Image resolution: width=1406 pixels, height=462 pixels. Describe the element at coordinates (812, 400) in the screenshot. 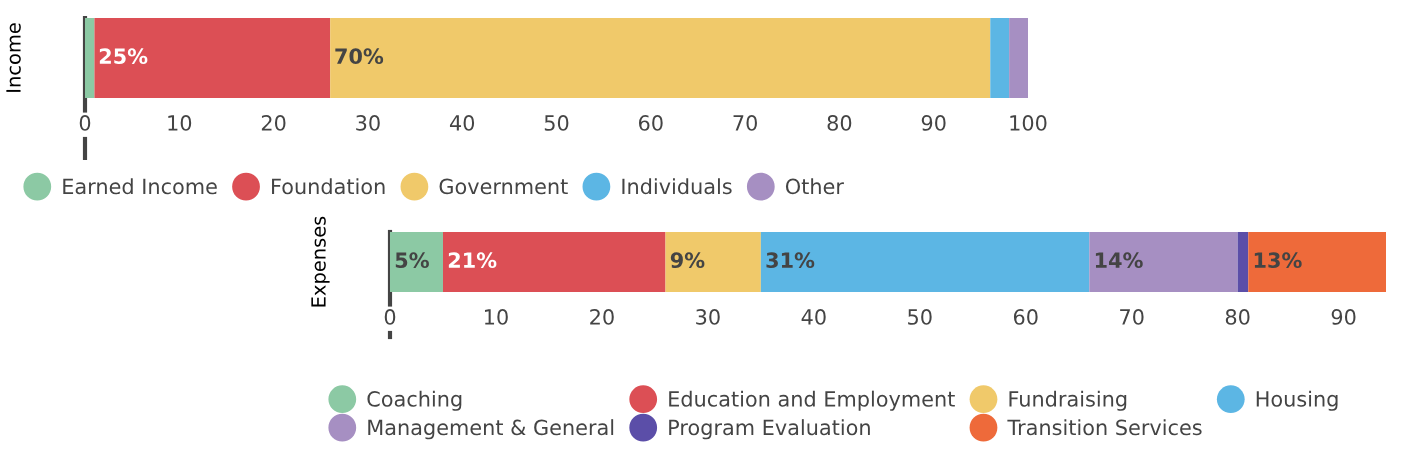

I see `legend-label: Education and Employment` at that location.